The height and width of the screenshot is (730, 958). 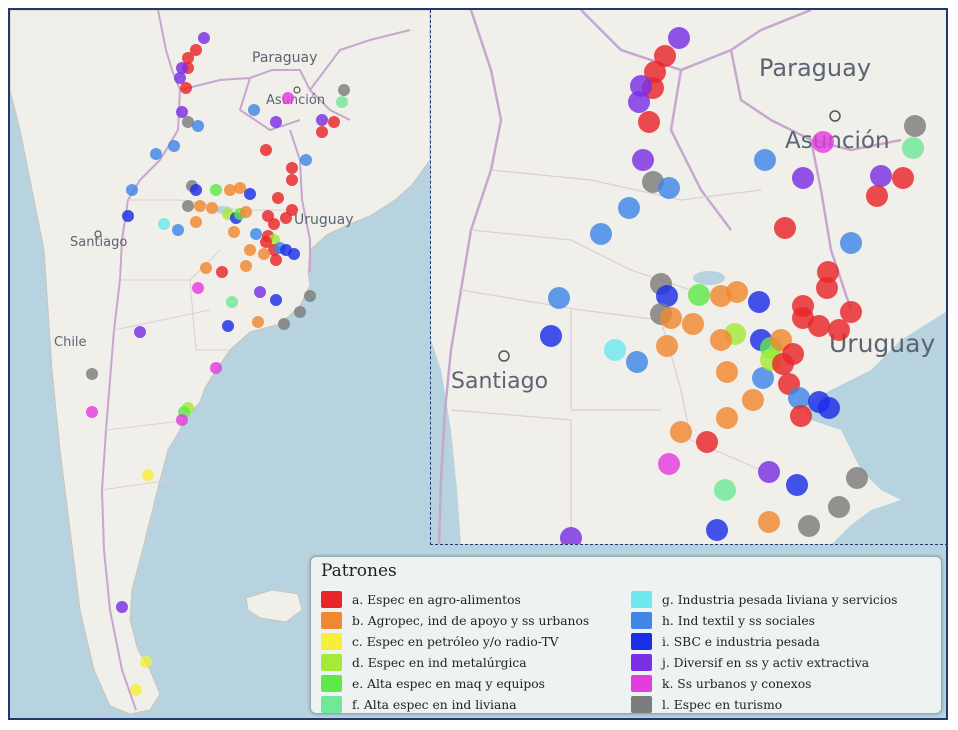 I want to click on legend-item-c: c. Espec en petróleo y/o radio-TV, so click(x=455, y=641).